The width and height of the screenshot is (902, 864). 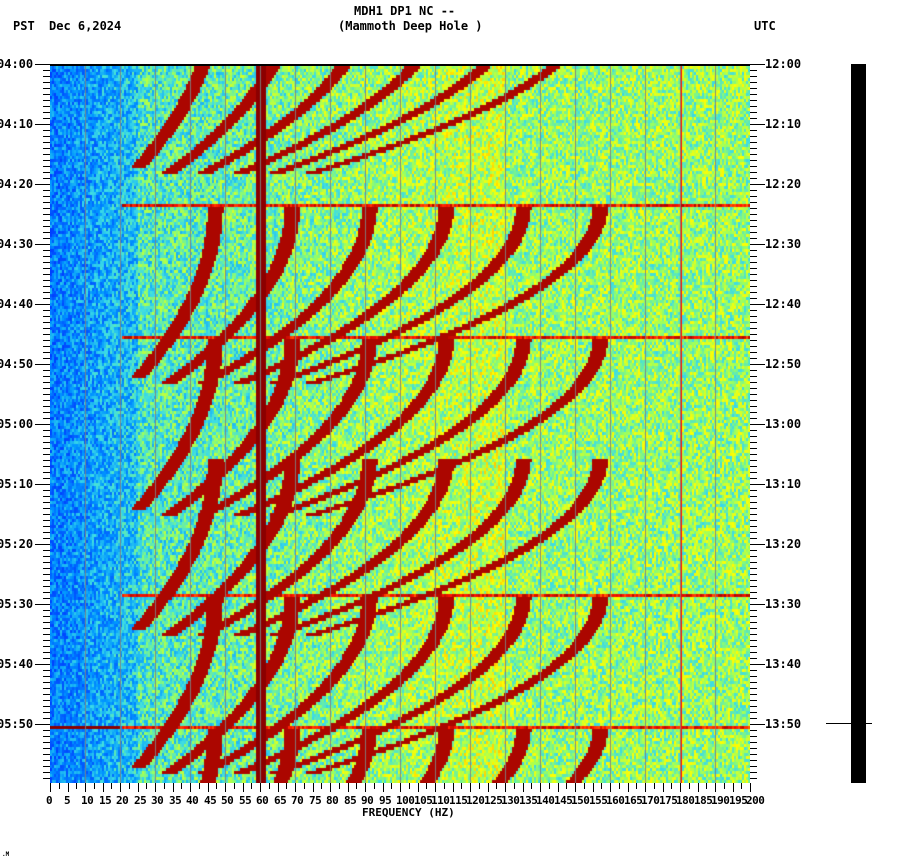 I want to click on freq-label: 85, so click(x=350, y=800).